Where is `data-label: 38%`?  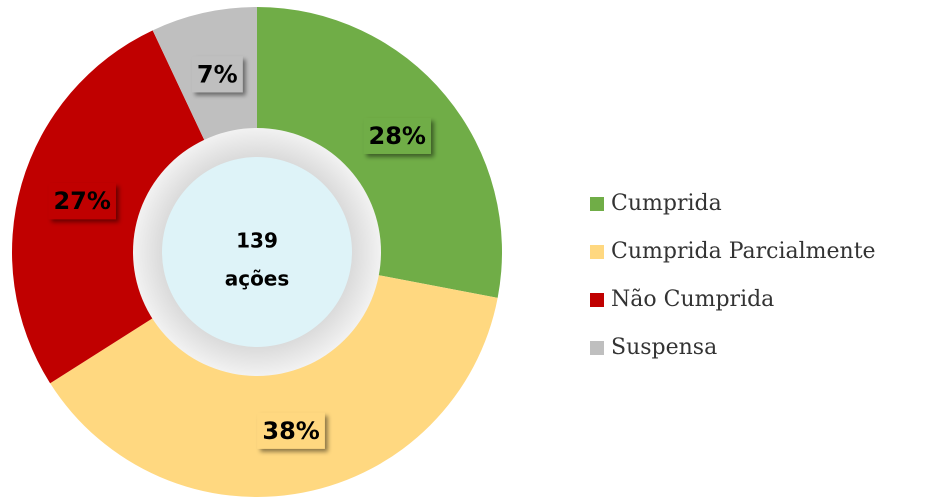
data-label: 38% is located at coordinates (291, 430).